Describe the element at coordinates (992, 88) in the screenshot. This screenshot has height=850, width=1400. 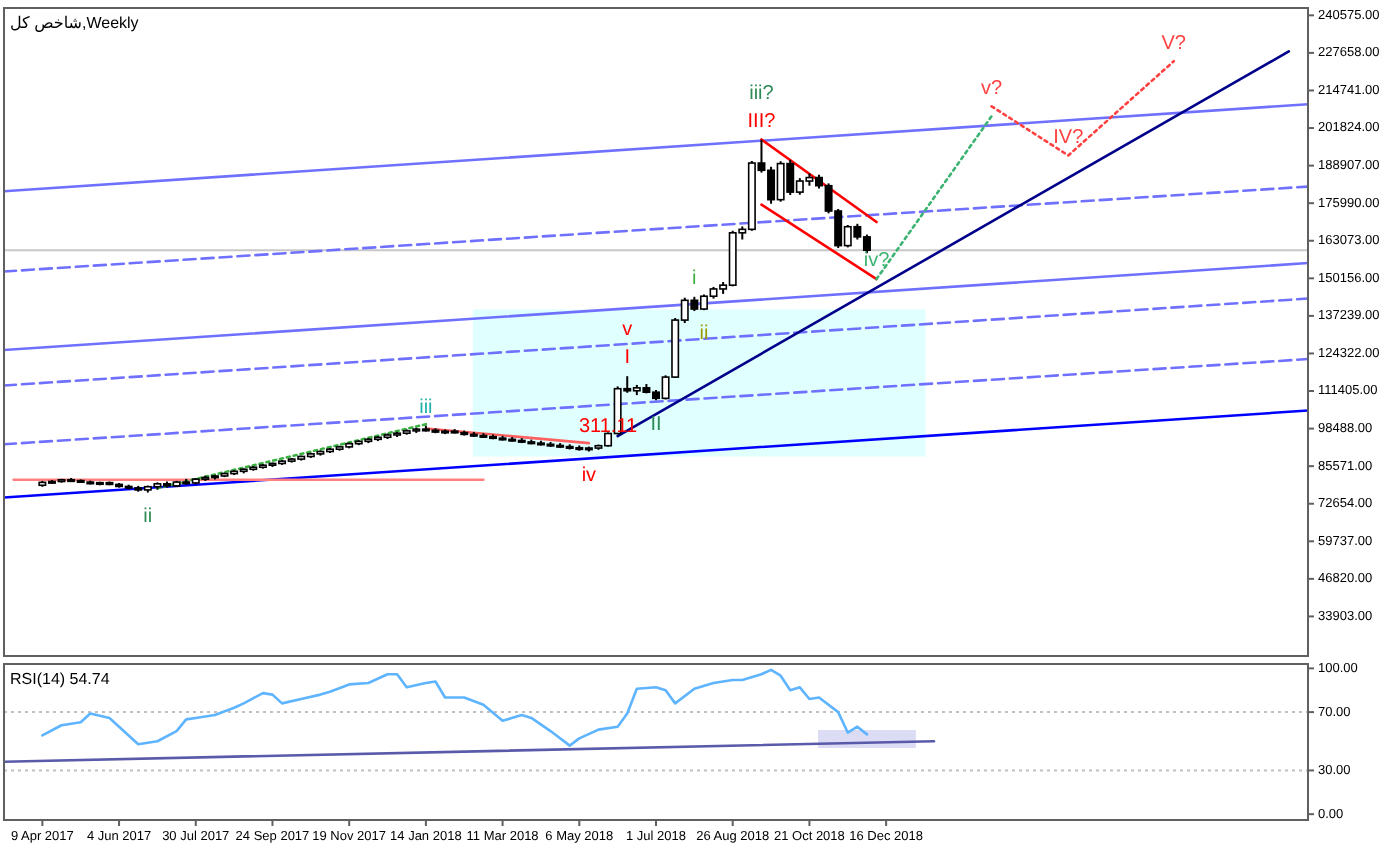
I see `annotation: v?` at that location.